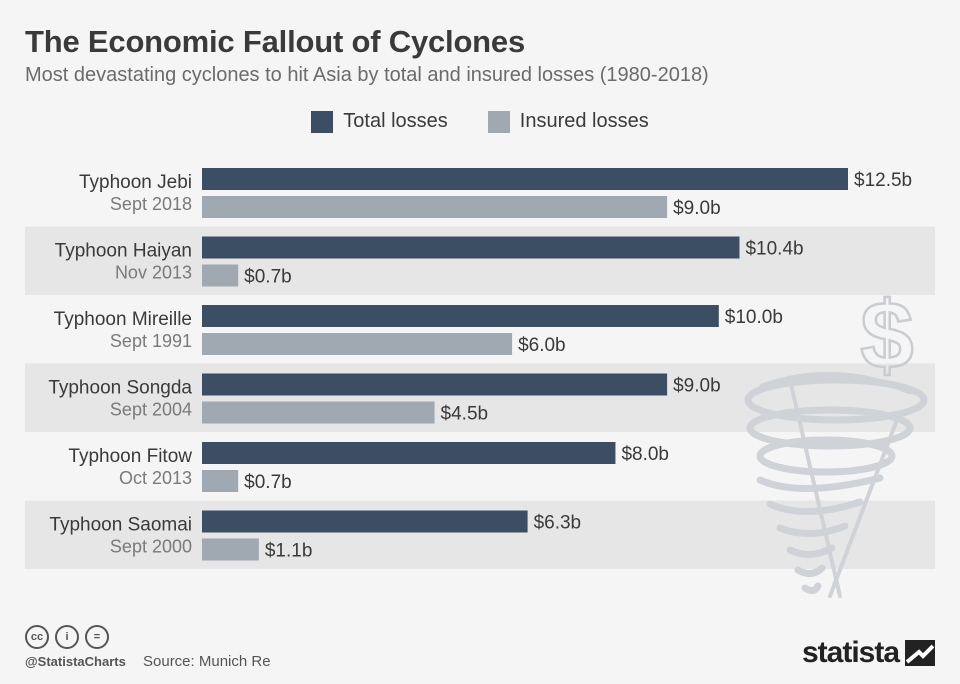  I want to click on category-label: Typhoon Mireille, so click(123, 319).